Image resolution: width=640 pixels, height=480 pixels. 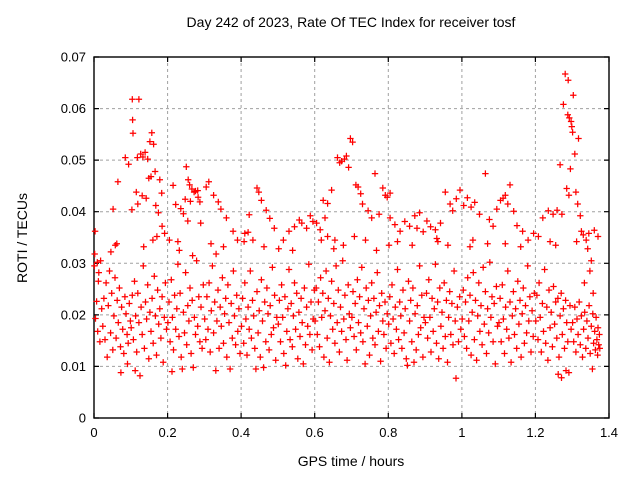 What do you see at coordinates (73, 263) in the screenshot?
I see `y-tick-label: 0.03` at bounding box center [73, 263].